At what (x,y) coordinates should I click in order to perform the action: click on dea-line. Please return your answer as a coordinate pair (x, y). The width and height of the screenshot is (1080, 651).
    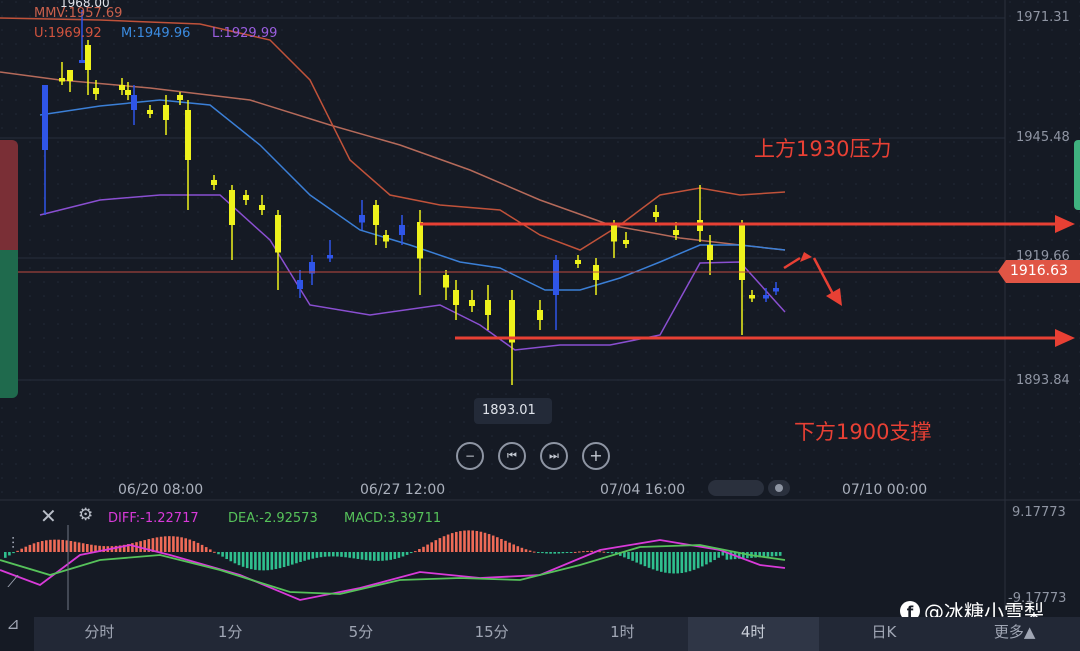
    Looking at the image, I should click on (393, 569).